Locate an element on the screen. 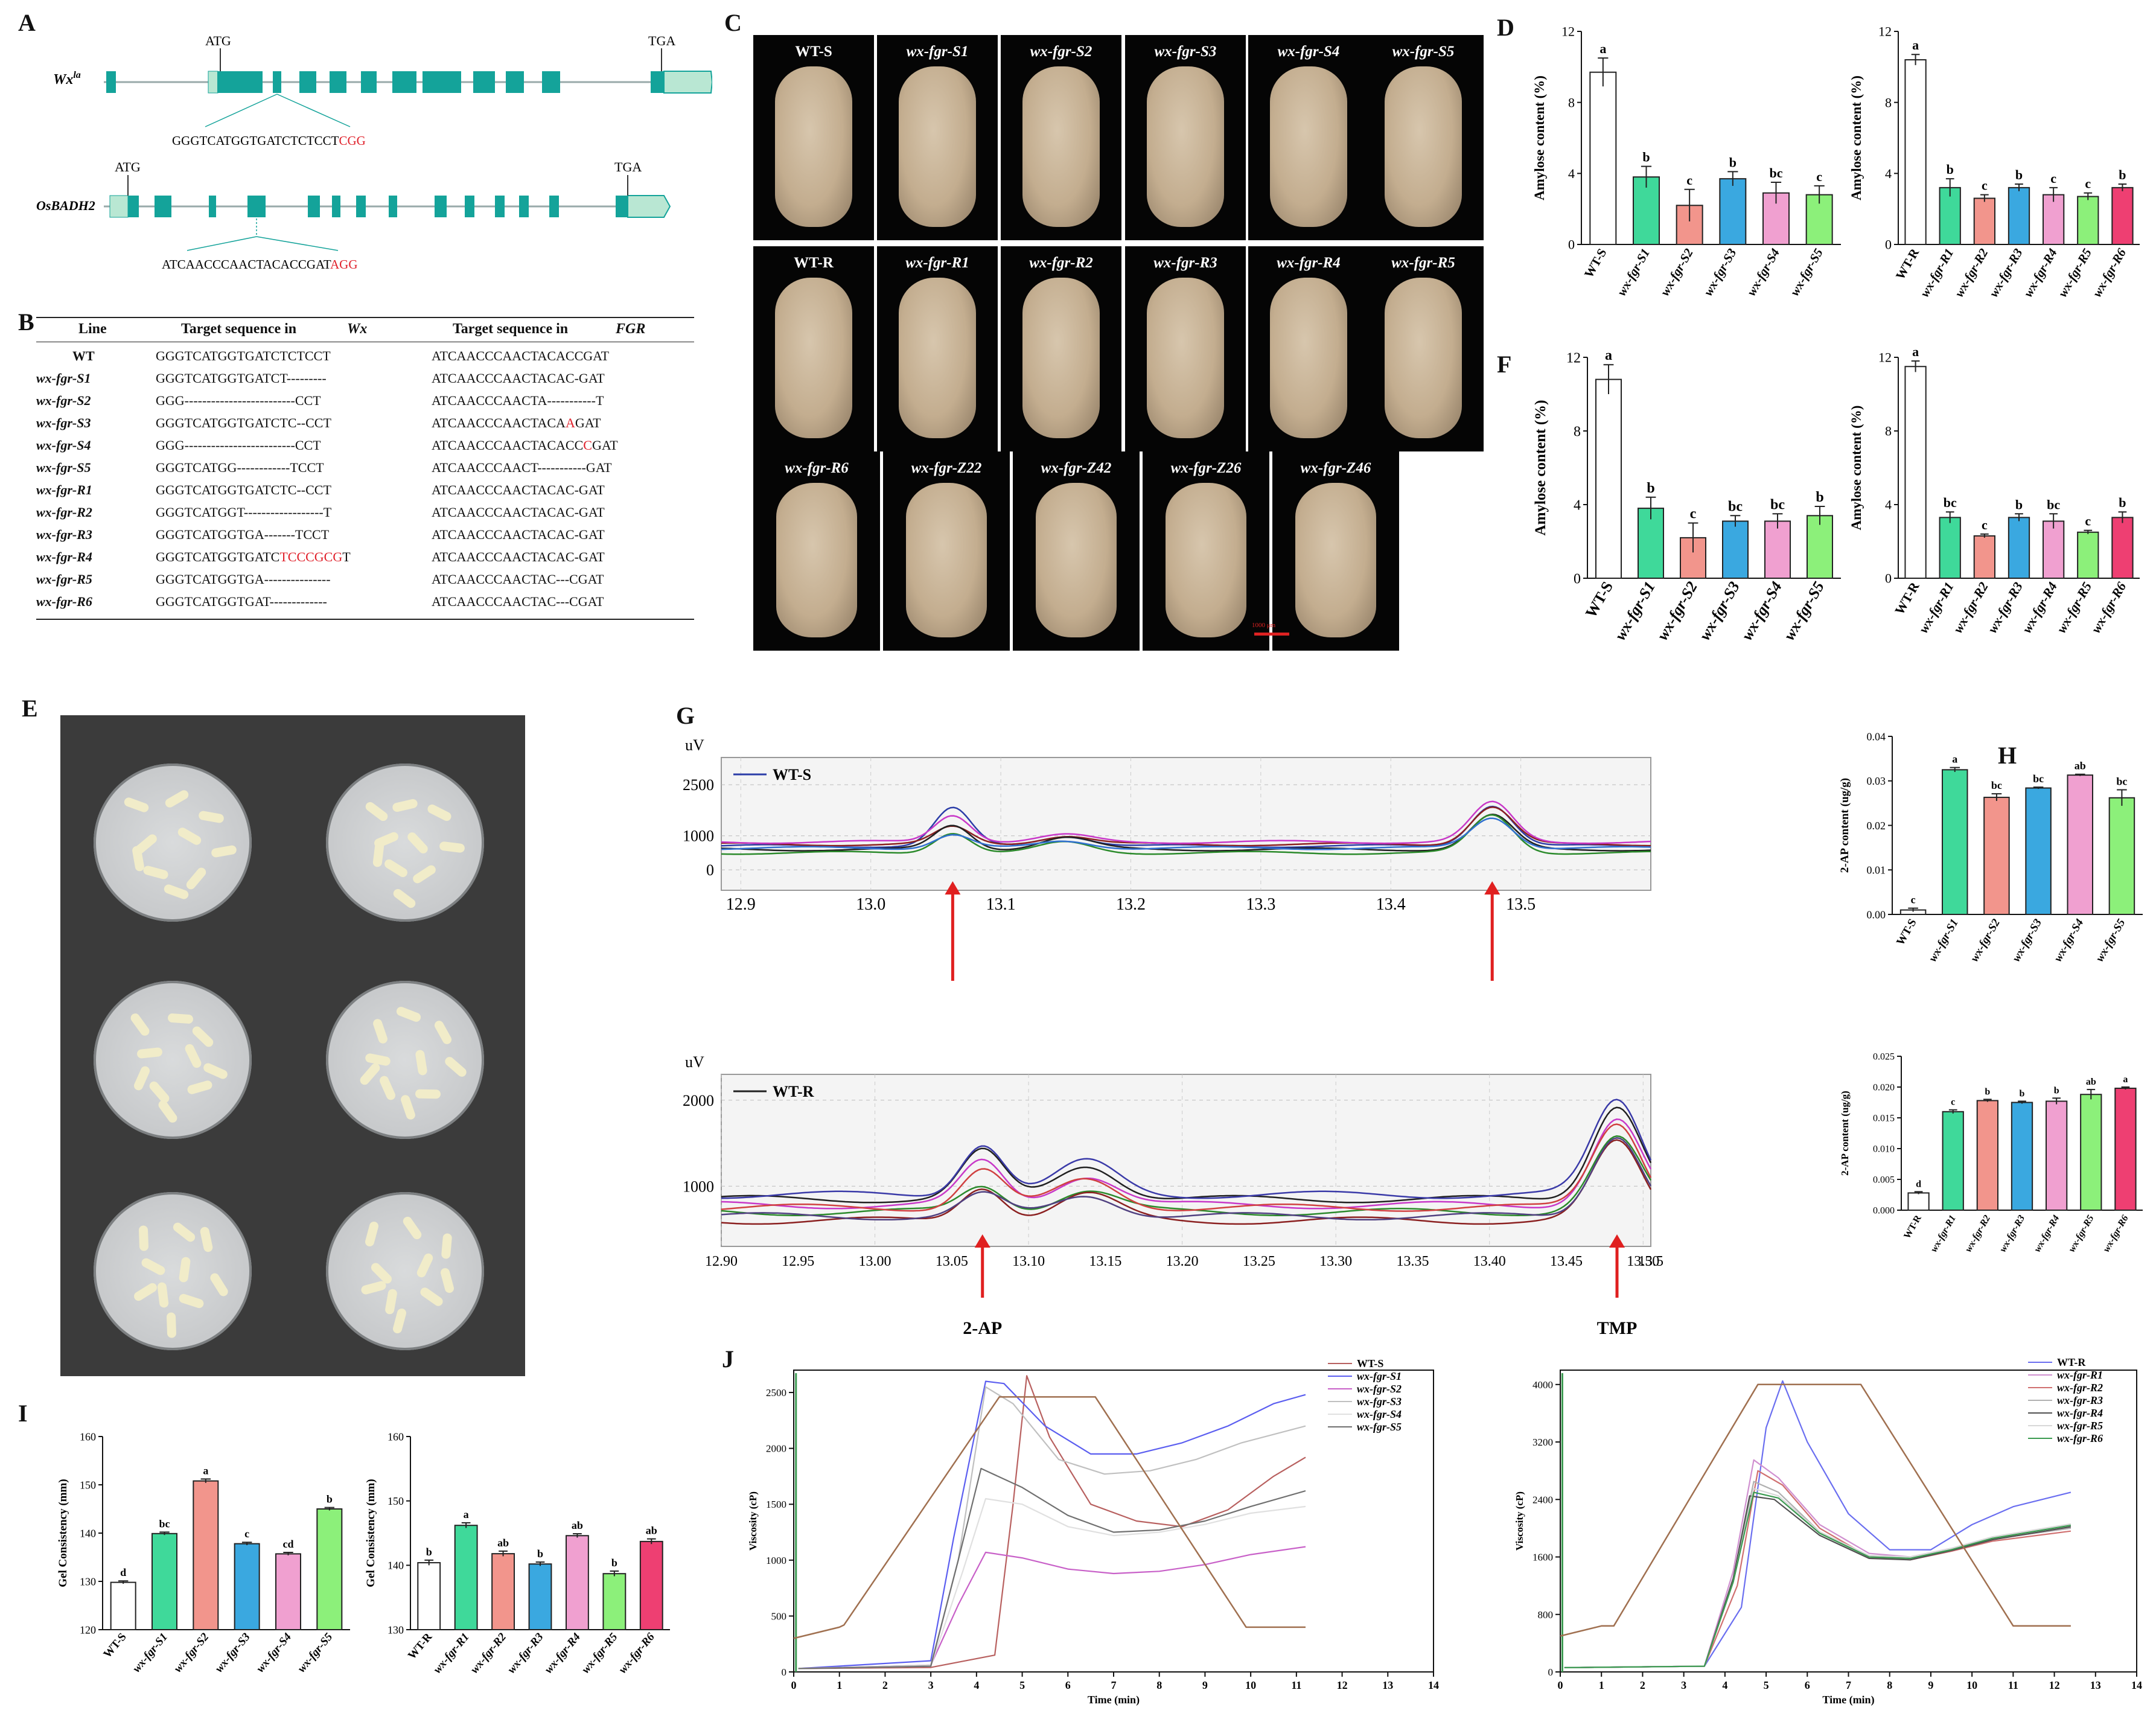 The image size is (2156, 1719). table-header-line: Line is located at coordinates (92, 329).